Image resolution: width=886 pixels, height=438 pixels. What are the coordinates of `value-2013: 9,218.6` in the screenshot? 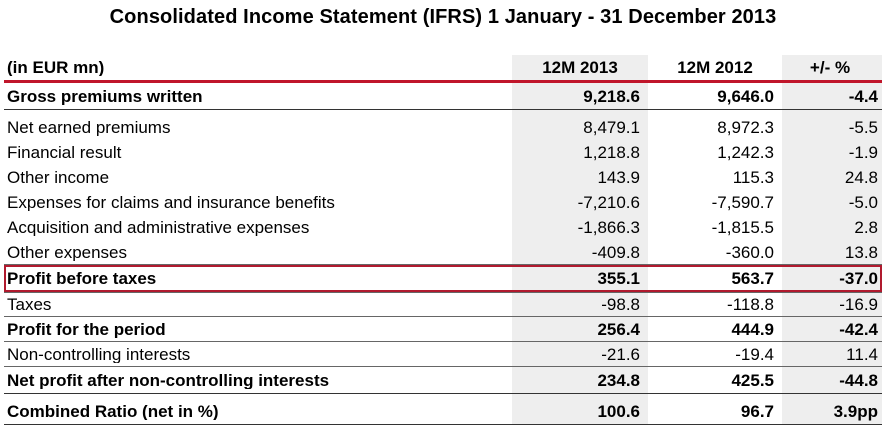 It's located at (580, 96).